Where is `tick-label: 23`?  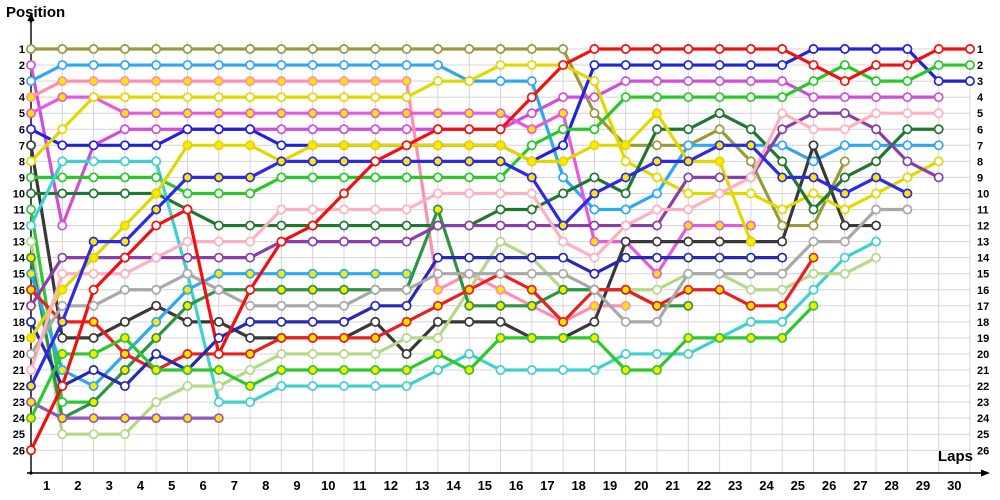 tick-label: 23 is located at coordinates (983, 403).